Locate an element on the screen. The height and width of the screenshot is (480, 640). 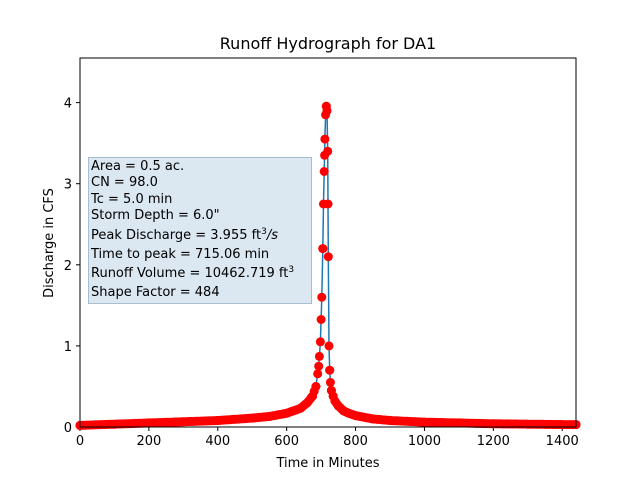
time-to-peak-label: Time to peak = 715.06 min is located at coordinates (180, 254).